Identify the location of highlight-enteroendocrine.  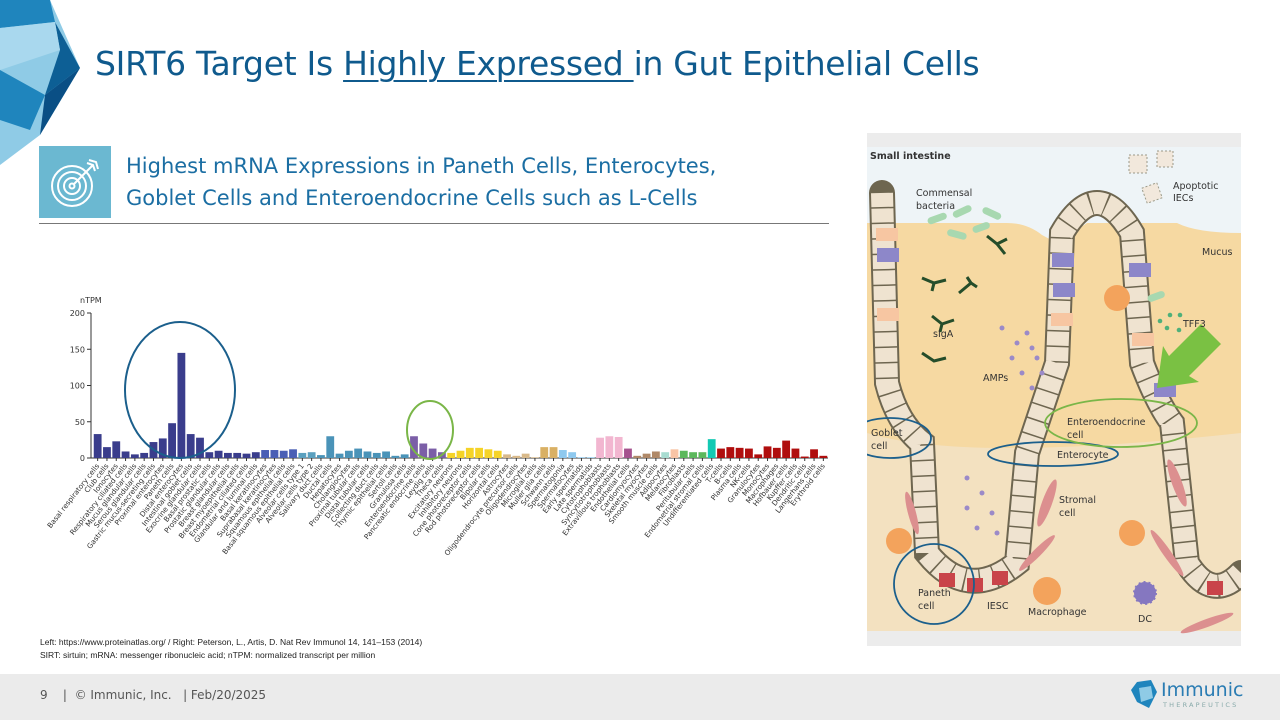
(1121, 423).